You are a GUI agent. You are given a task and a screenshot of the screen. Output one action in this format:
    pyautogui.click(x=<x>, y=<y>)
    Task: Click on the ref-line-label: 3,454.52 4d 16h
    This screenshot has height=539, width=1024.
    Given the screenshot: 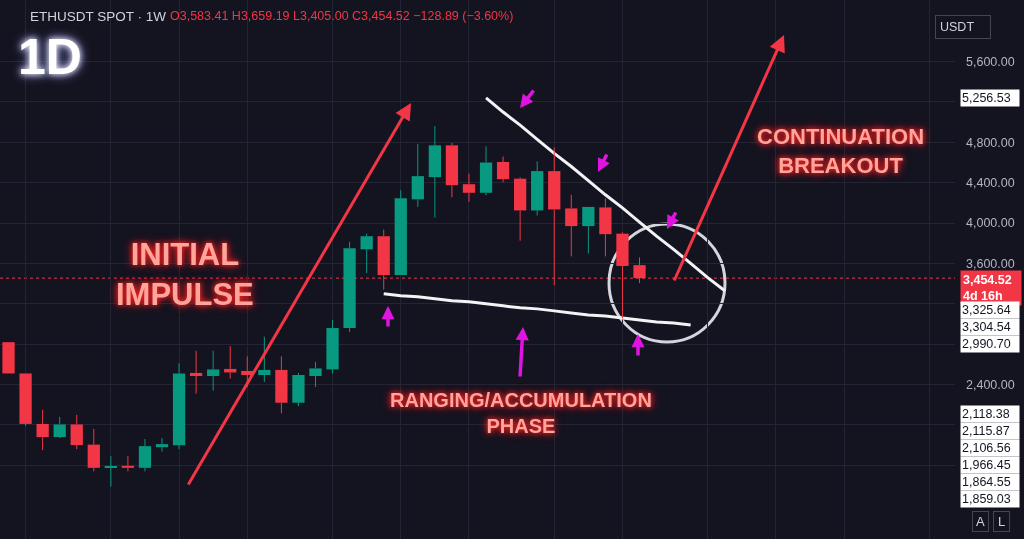 What is the action you would take?
    pyautogui.click(x=987, y=288)
    